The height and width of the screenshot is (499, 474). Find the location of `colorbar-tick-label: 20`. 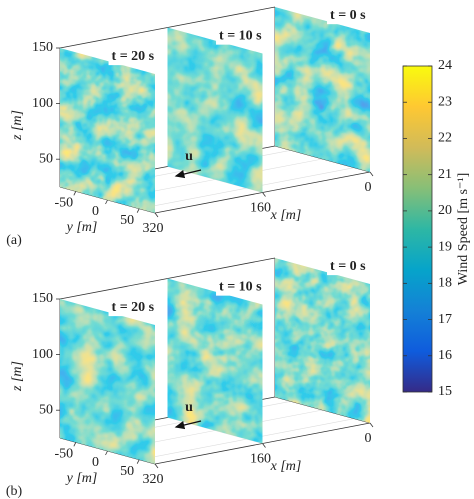

colorbar-tick-label: 20 is located at coordinates (445, 210).